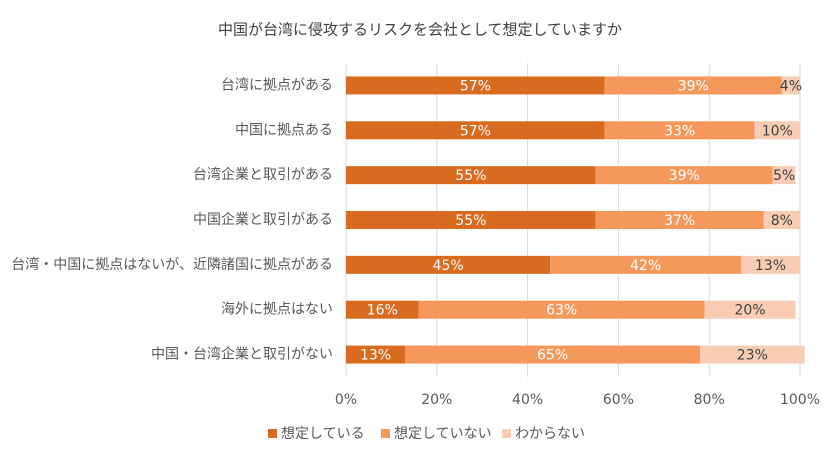 Image resolution: width=840 pixels, height=459 pixels. I want to click on chart-title: 中国が台湾に侵攻するリスクを会社として想定していますか, so click(420, 30).